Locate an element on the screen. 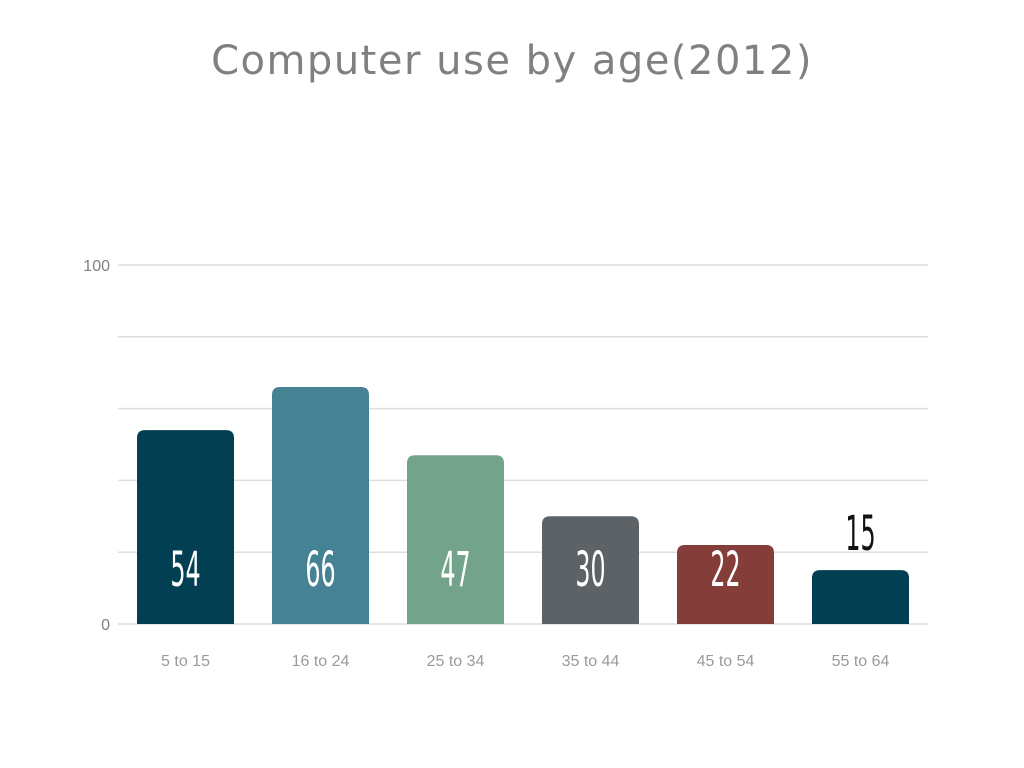 The width and height of the screenshot is (1024, 768). y-axis-ticks: 0 100 is located at coordinates (96, 446).